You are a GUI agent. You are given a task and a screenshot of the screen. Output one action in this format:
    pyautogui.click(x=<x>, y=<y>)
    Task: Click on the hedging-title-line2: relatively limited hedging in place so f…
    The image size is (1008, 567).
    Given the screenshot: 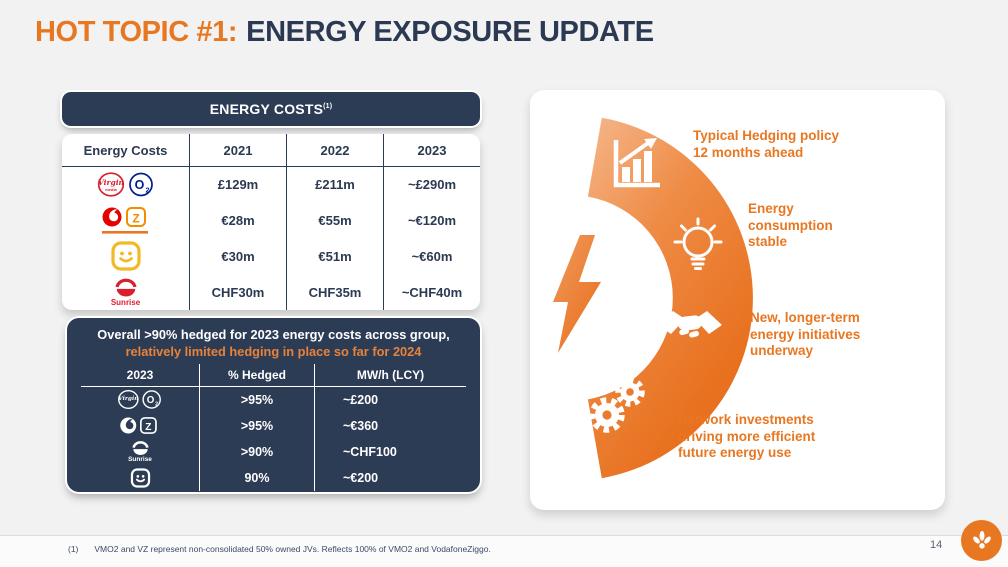 What is the action you would take?
    pyautogui.click(x=273, y=351)
    